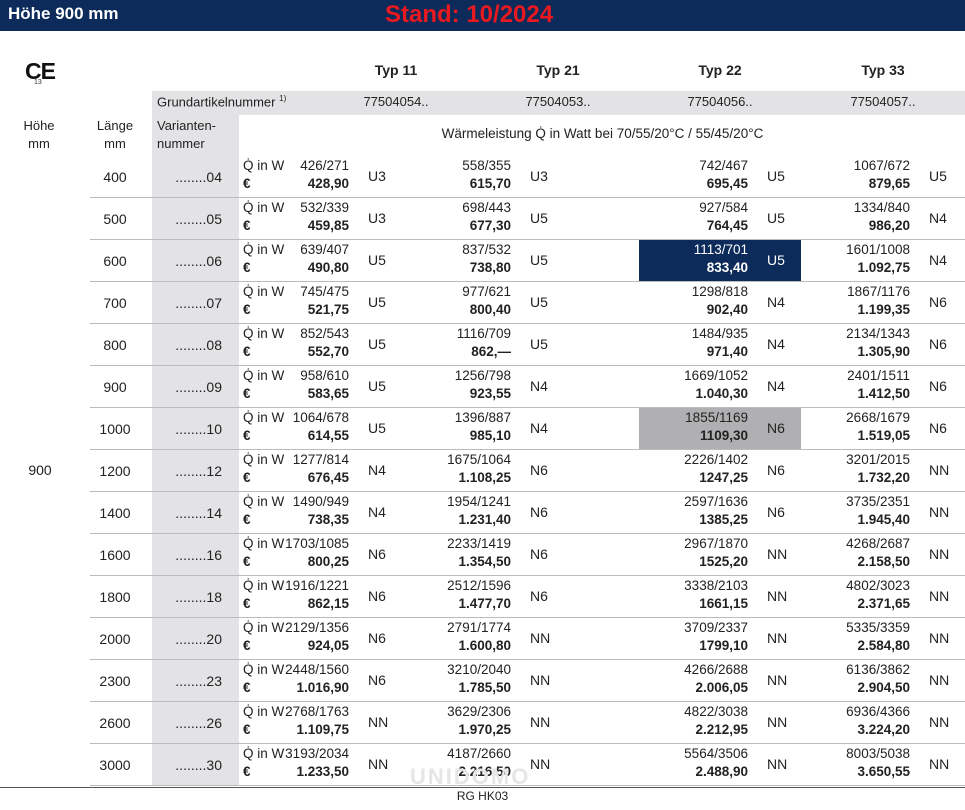 This screenshot has height=810, width=965. What do you see at coordinates (490, 435) in the screenshot?
I see `price: 985,10` at bounding box center [490, 435].